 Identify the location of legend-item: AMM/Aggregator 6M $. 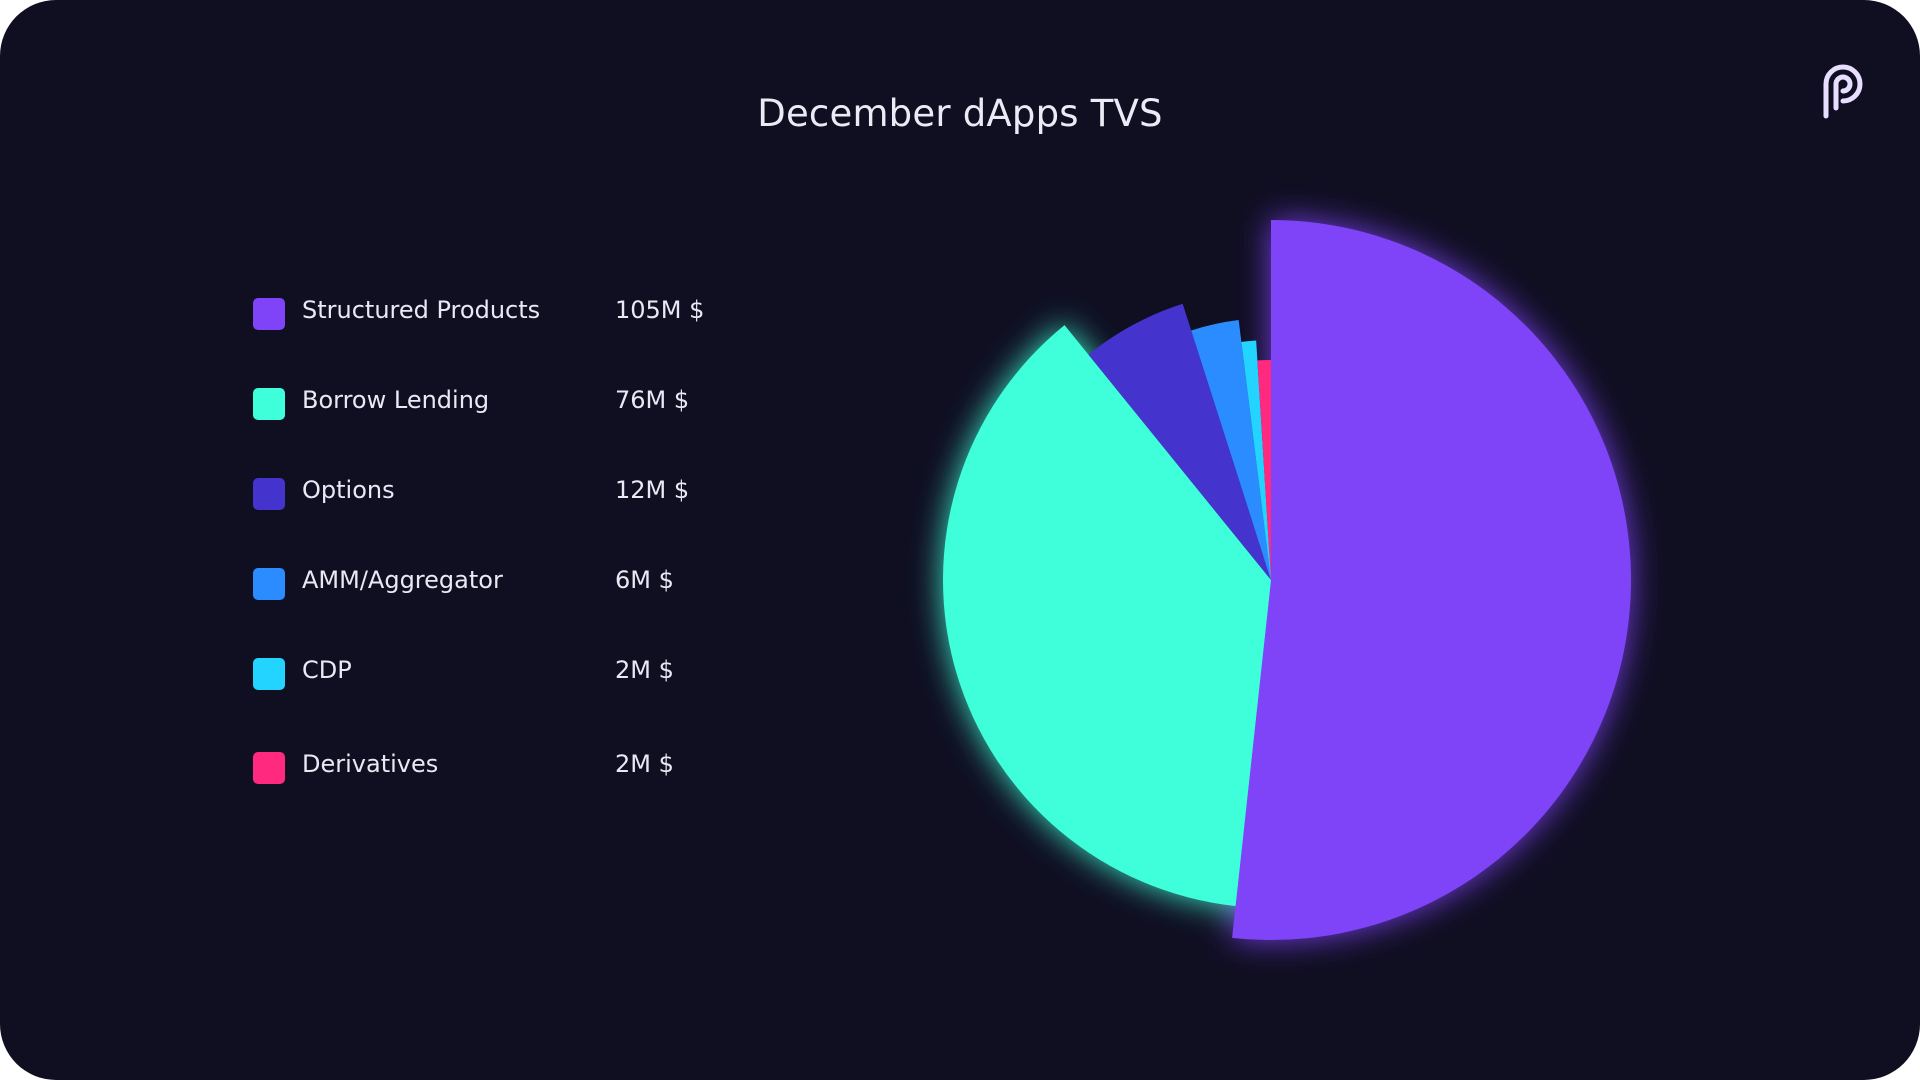
(513, 582).